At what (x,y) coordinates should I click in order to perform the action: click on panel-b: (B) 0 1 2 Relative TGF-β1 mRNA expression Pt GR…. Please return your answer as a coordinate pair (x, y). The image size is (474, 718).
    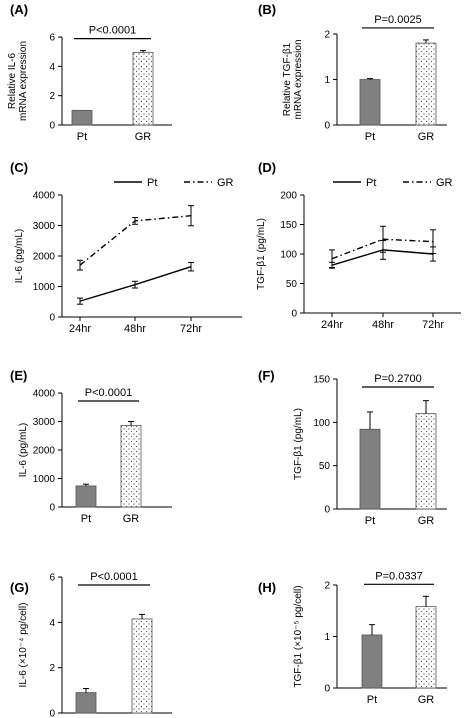
    Looking at the image, I should click on (352, 72).